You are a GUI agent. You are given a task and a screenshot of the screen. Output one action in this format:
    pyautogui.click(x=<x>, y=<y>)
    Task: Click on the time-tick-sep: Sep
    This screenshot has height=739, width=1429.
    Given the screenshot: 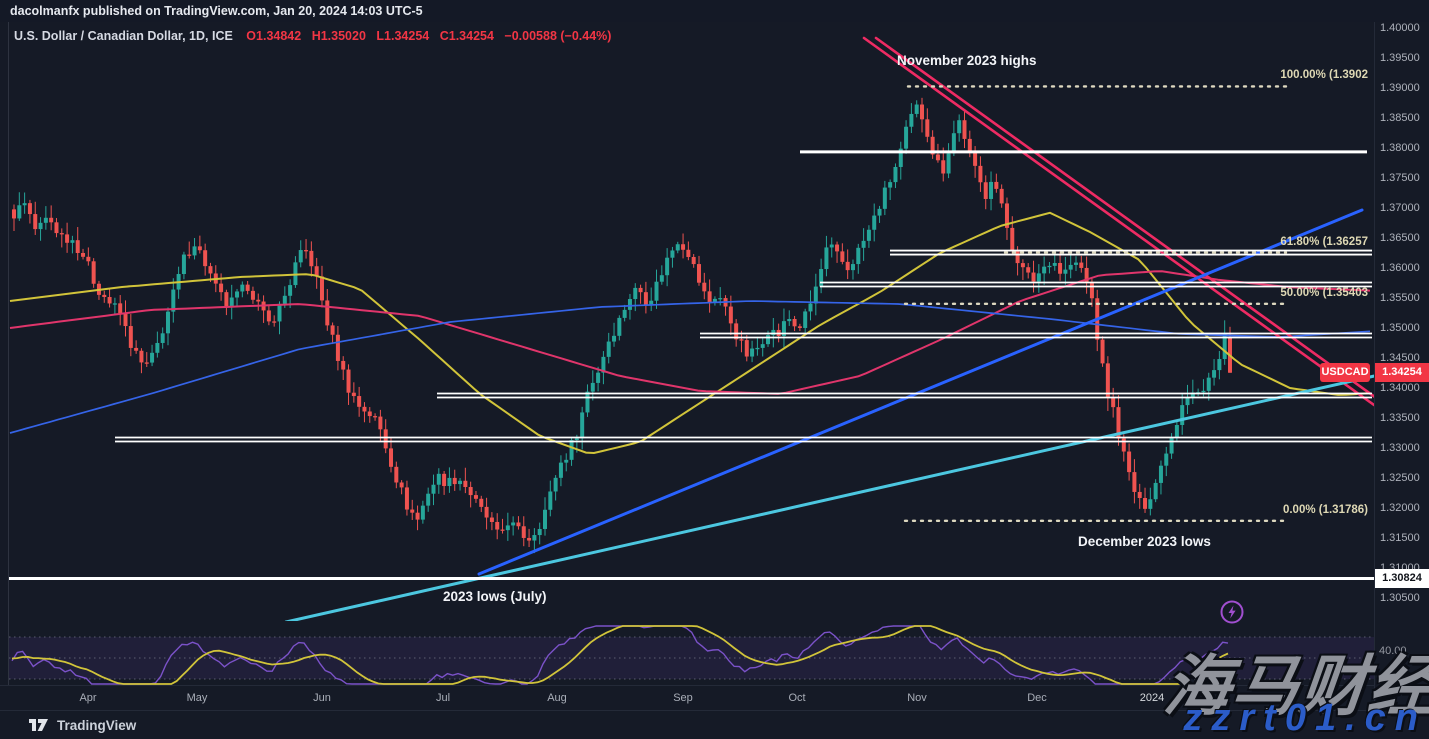 What is the action you would take?
    pyautogui.click(x=683, y=698)
    